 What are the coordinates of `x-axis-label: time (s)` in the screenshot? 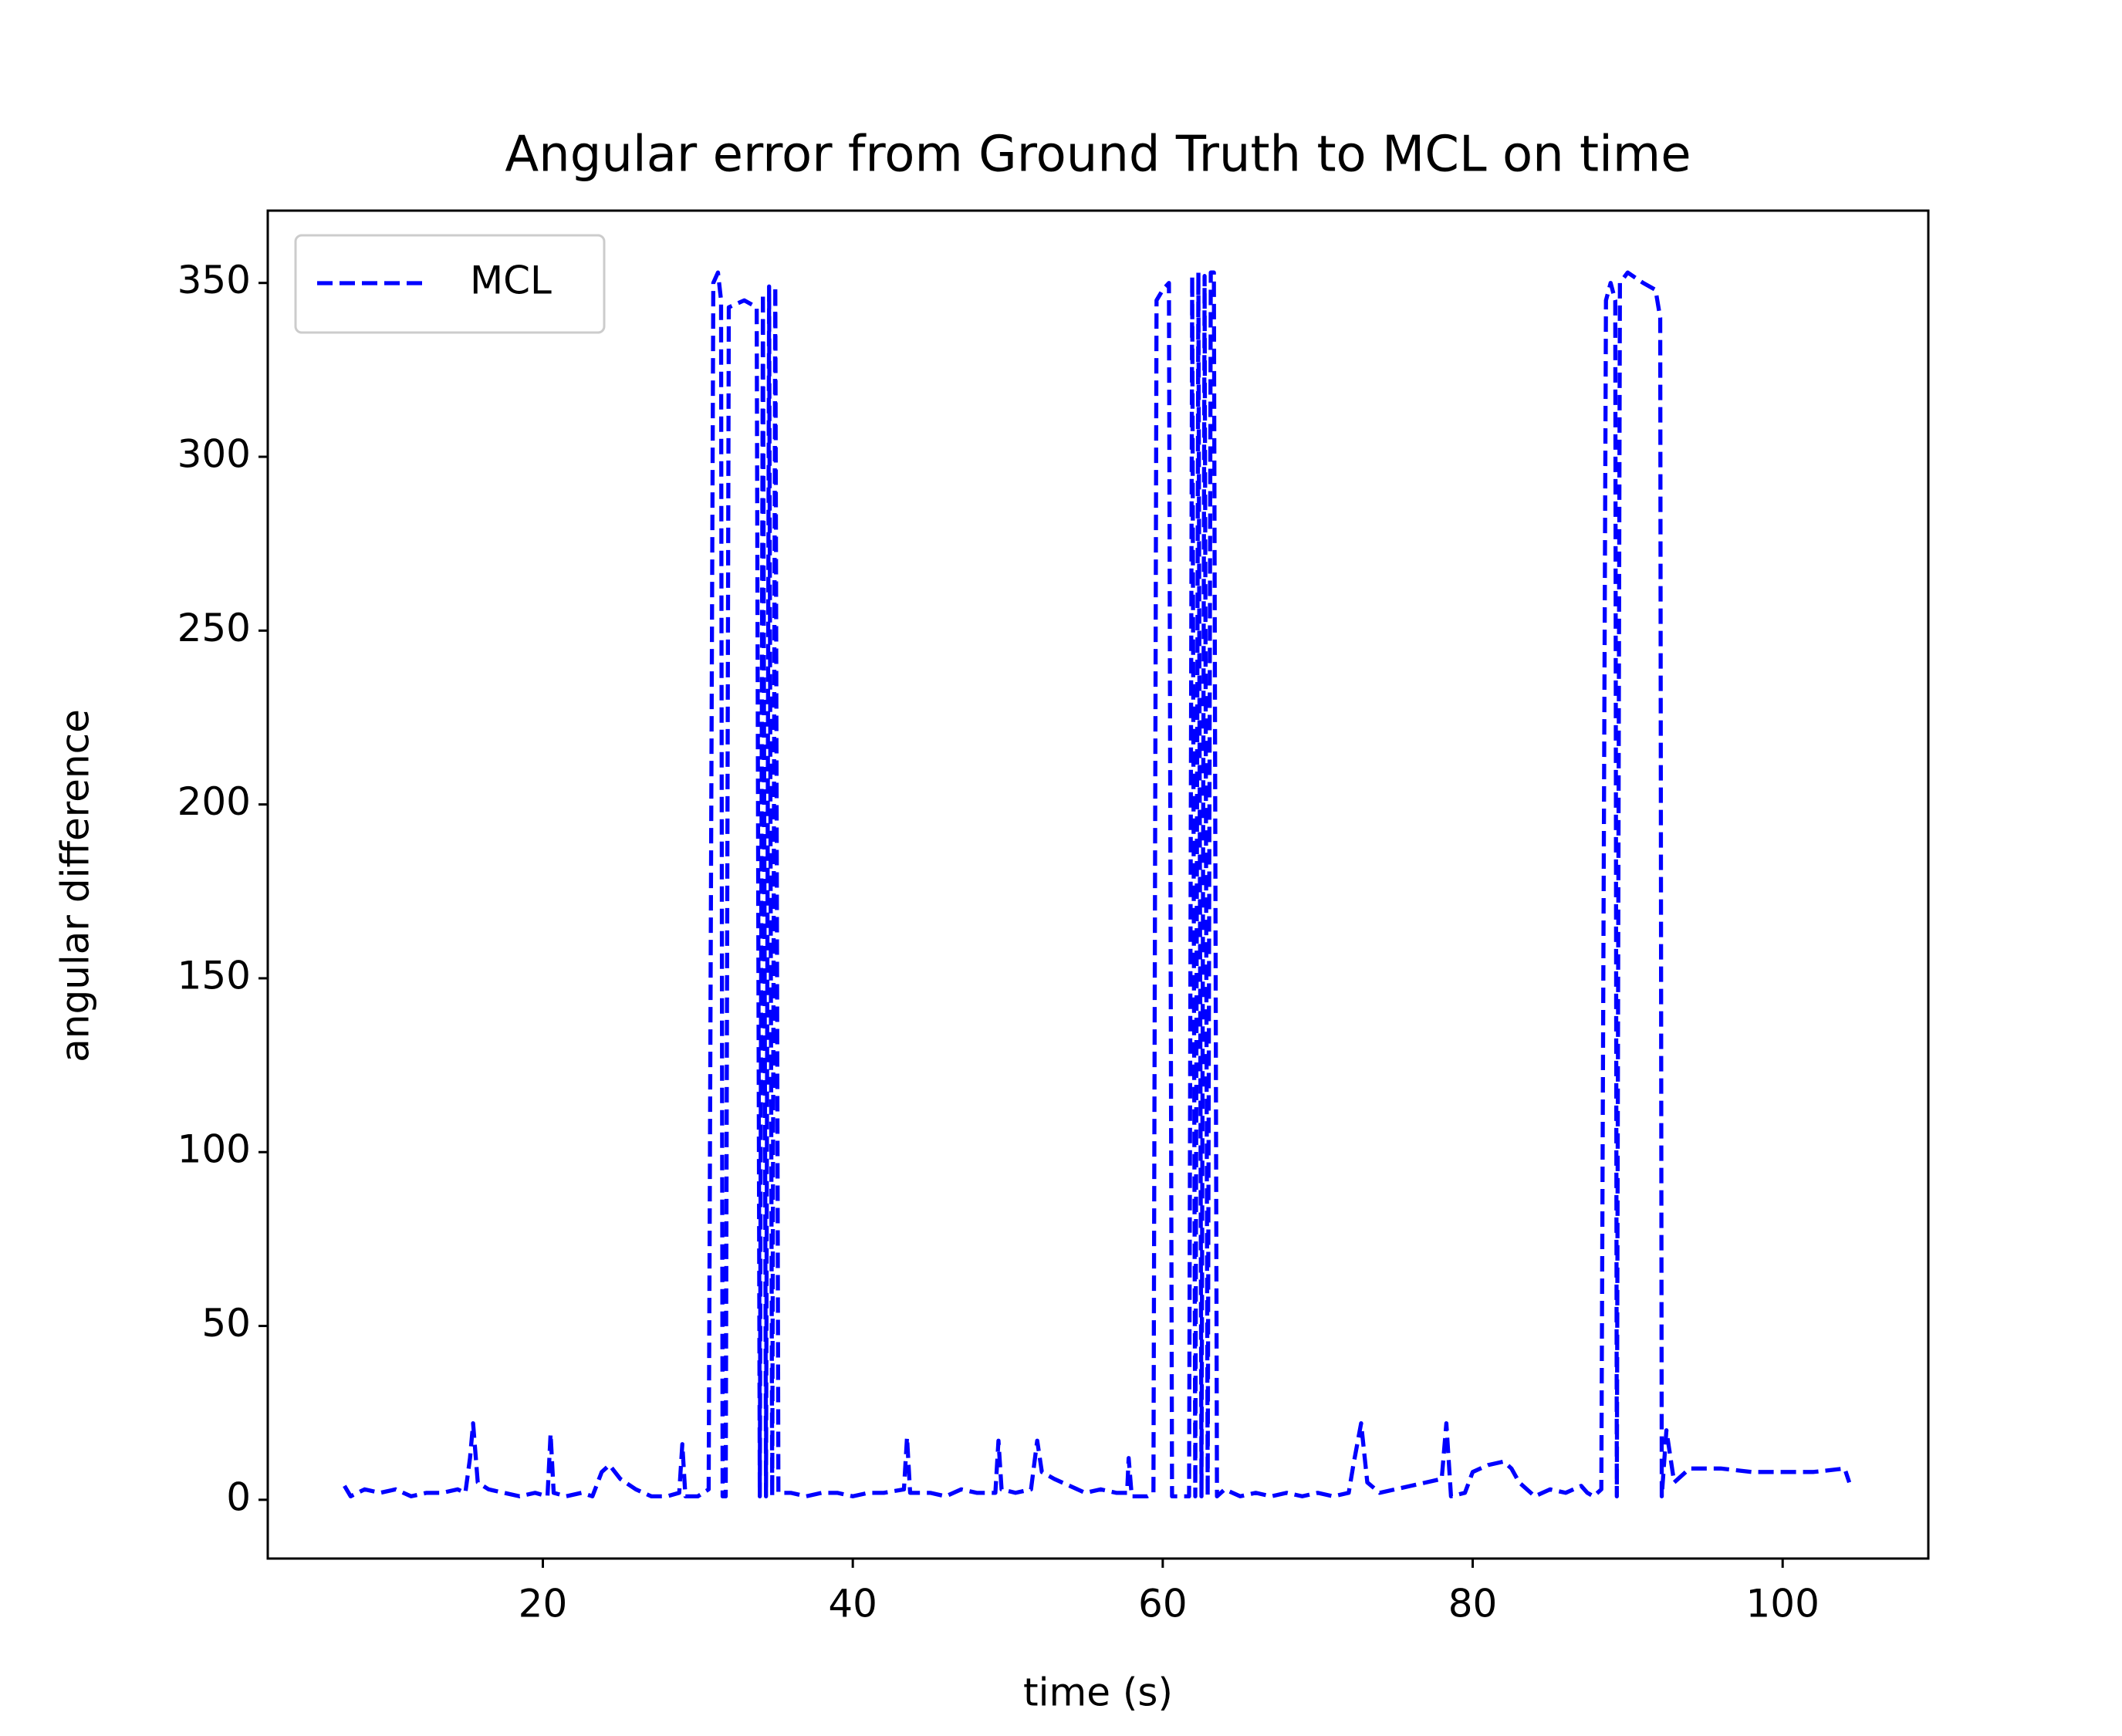 It's located at (1098, 1693).